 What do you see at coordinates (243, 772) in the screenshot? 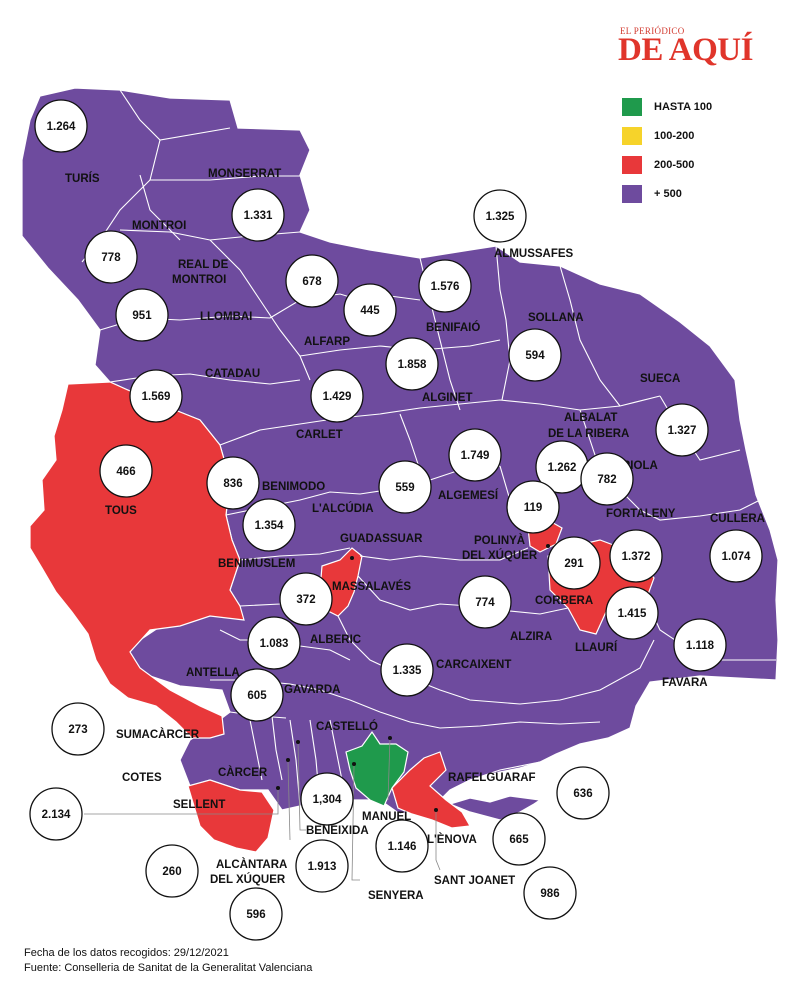
I see `label-carcer: CÀRCER` at bounding box center [243, 772].